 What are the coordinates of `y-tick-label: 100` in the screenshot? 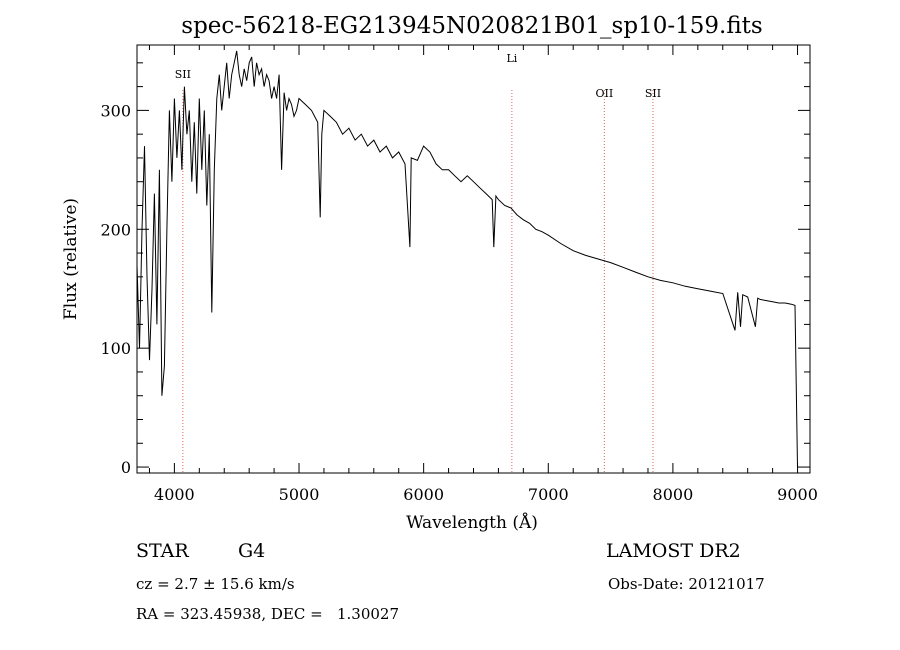 It's located at (115, 348).